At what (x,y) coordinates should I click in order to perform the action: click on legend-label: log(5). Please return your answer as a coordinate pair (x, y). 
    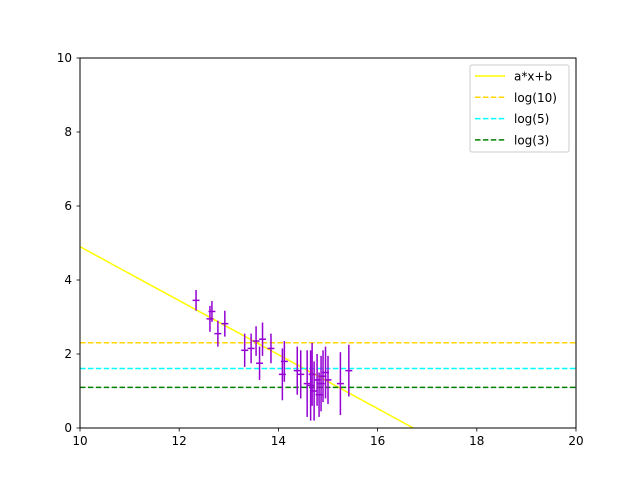
    Looking at the image, I should click on (531, 119).